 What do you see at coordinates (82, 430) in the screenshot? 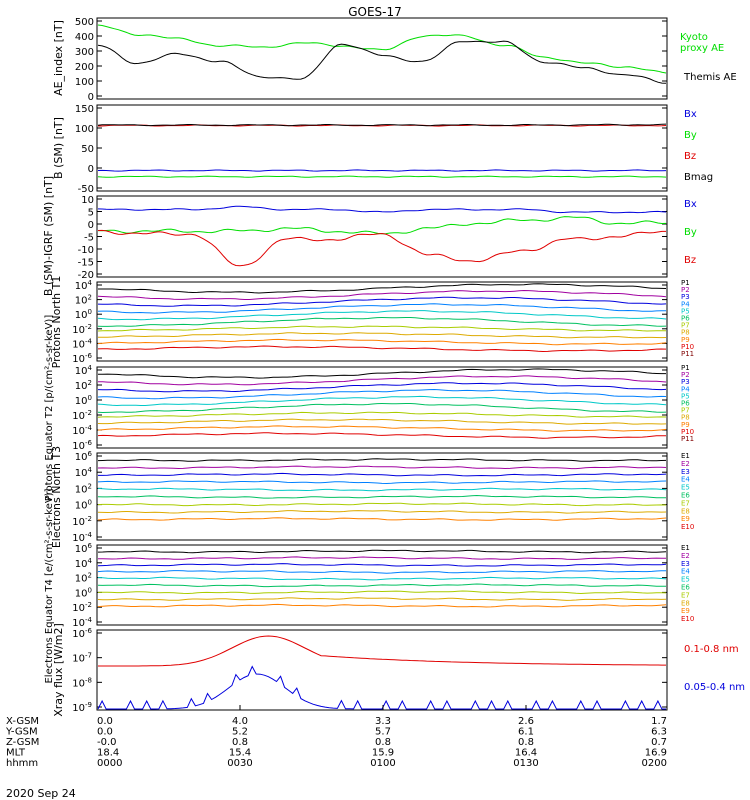
I see `y-tick-label: 10-4` at bounding box center [82, 430].